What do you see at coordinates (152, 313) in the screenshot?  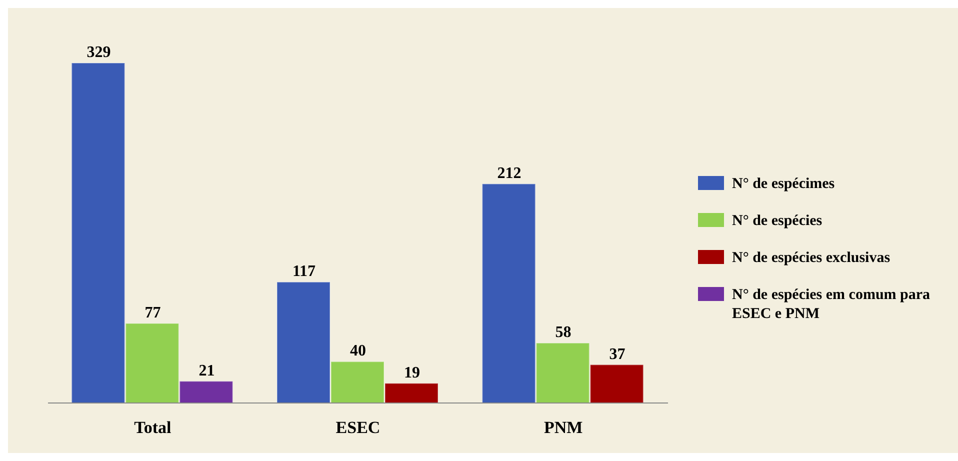 I see `data-label: 77` at bounding box center [152, 313].